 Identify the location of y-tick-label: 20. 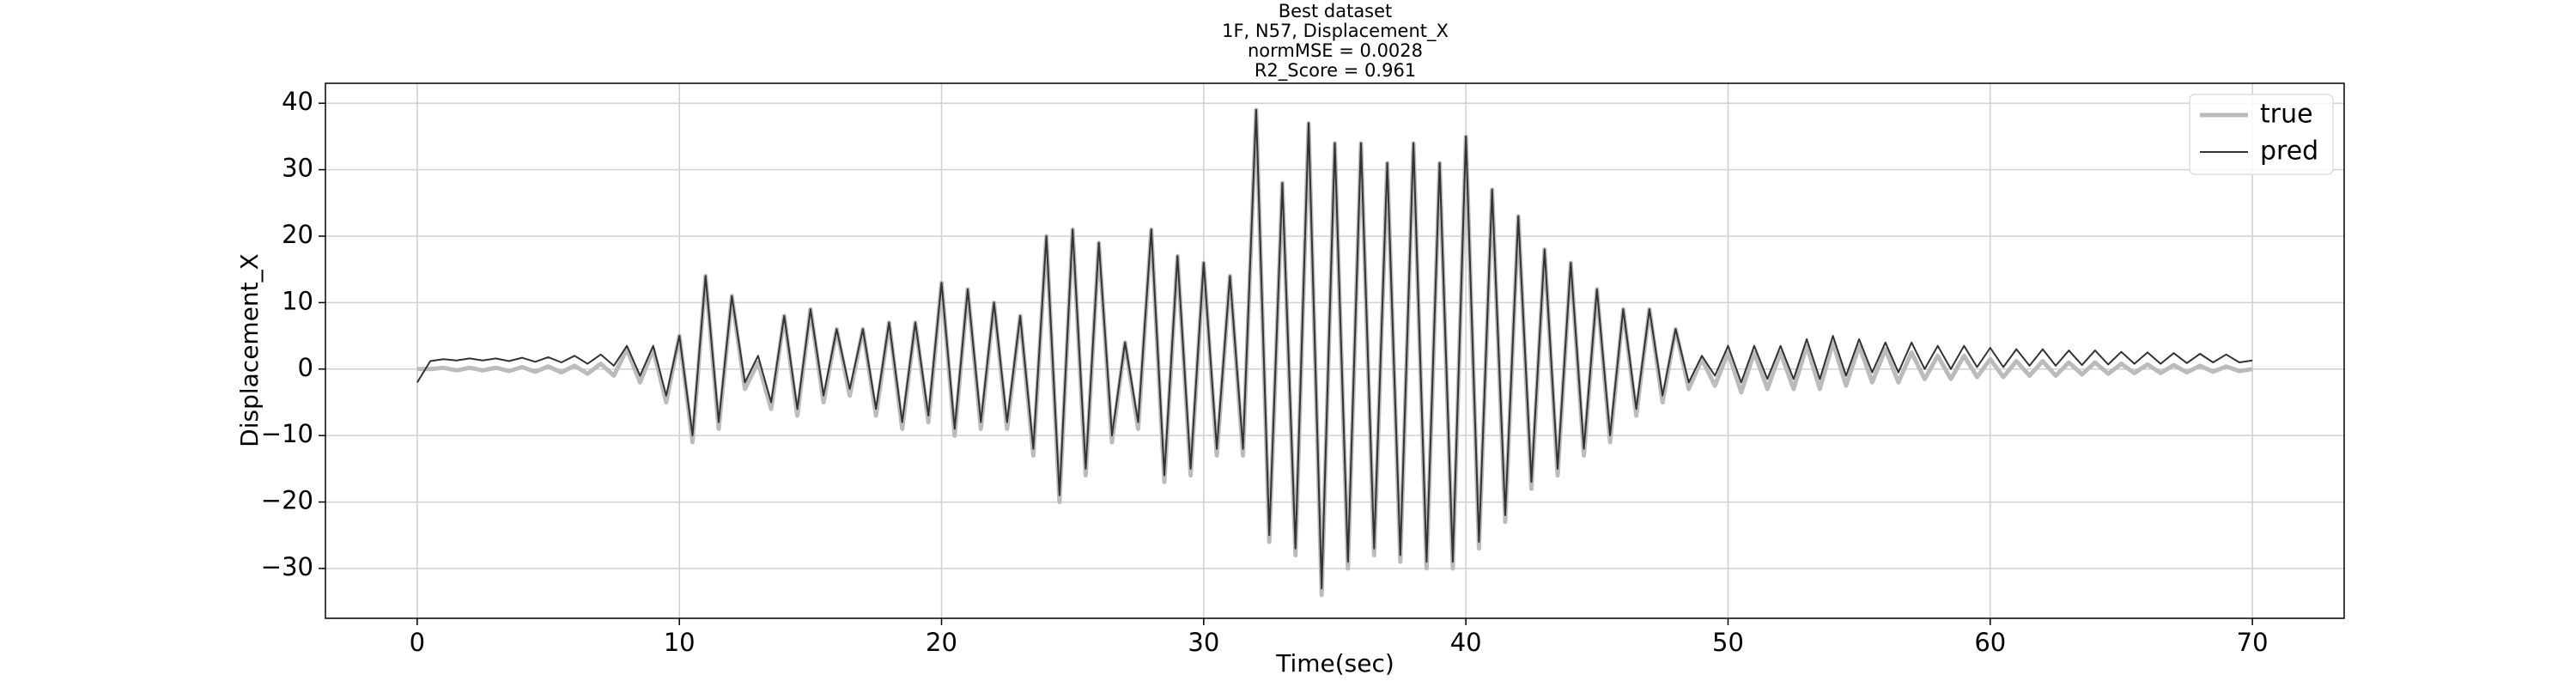
(297, 234).